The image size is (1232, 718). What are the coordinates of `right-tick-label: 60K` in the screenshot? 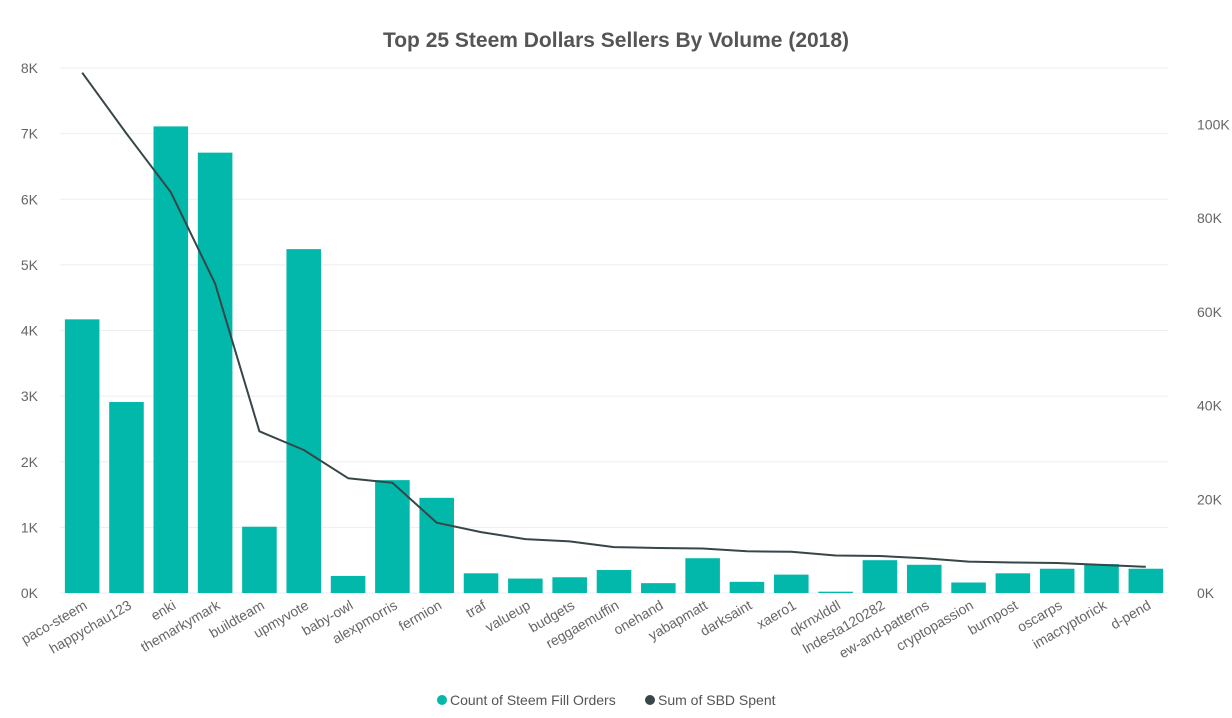 It's located at (1210, 312).